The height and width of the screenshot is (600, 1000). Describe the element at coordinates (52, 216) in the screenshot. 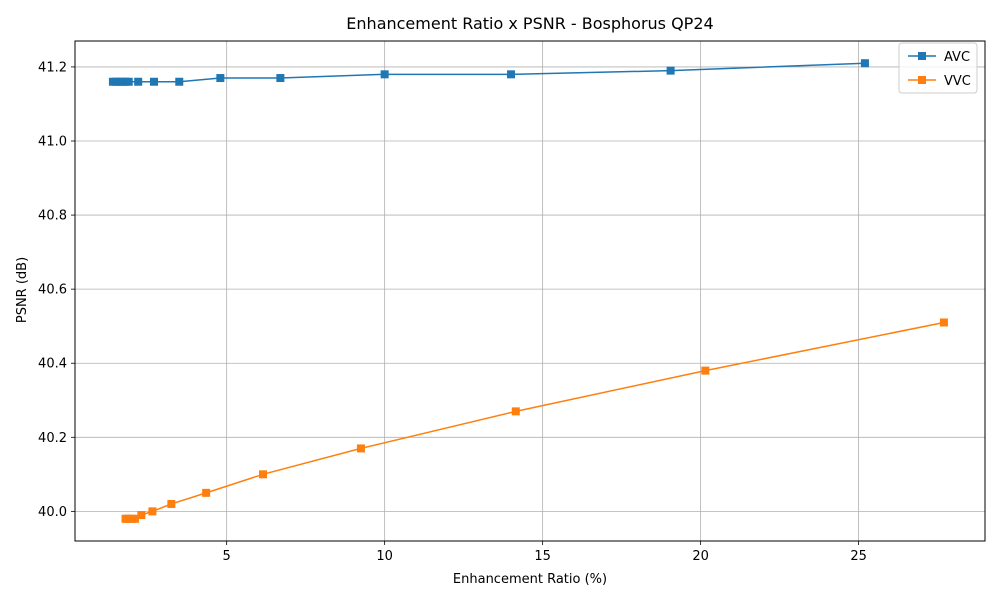

I see `y-tick-label: 40.8` at that location.